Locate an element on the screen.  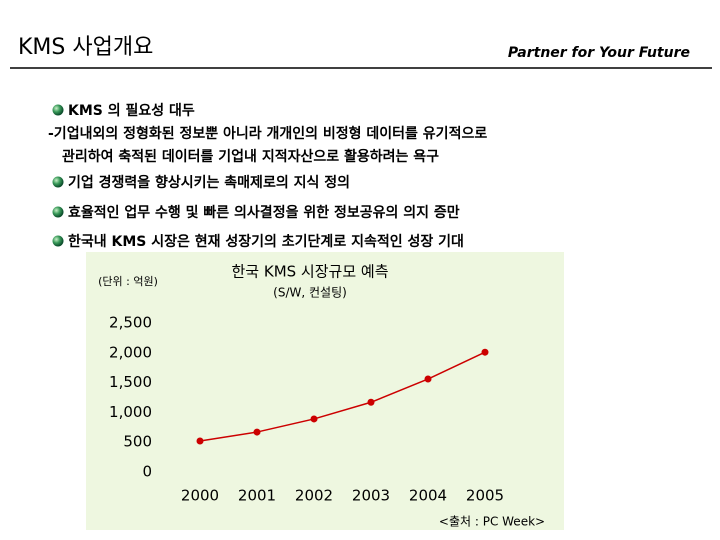
y-tick-label: 1,500 is located at coordinates (130, 382).